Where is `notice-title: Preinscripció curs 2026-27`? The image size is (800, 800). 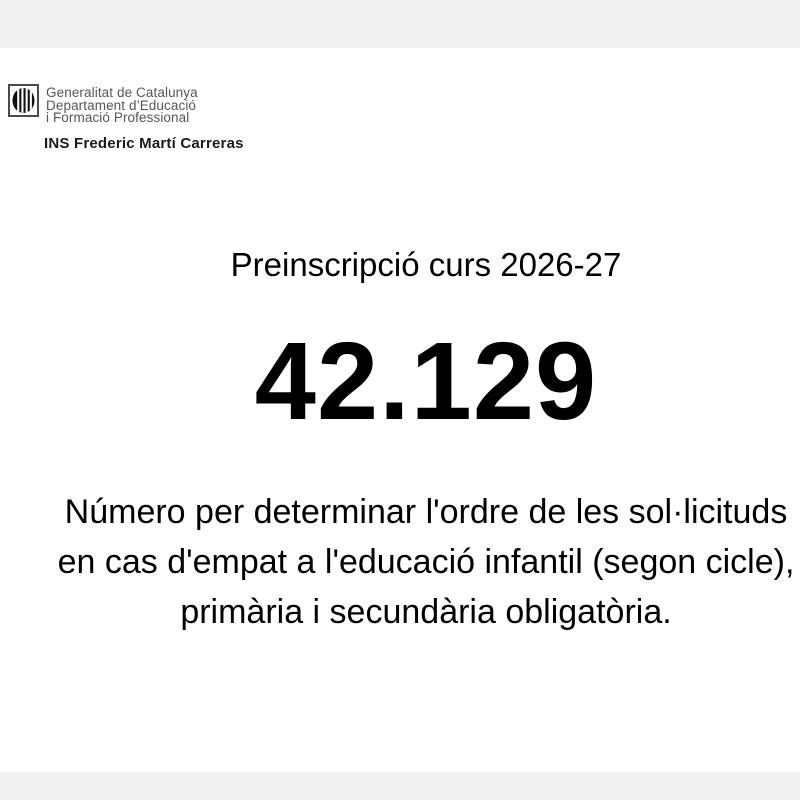 notice-title: Preinscripció curs 2026-27 is located at coordinates (426, 264).